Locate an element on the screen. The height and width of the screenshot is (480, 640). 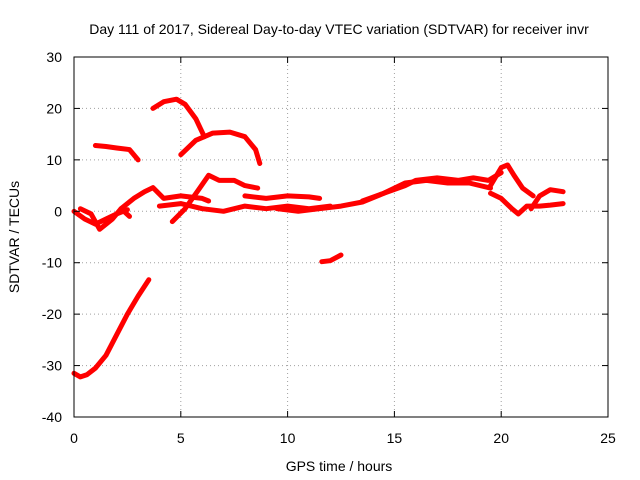
y-axis-label: SDTVAR / TECUs is located at coordinates (14, 237).